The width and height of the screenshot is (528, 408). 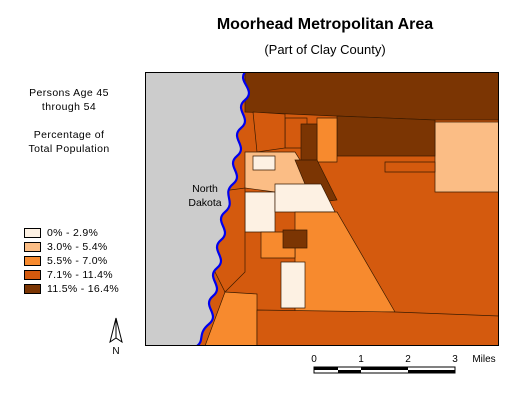 What do you see at coordinates (314, 359) in the screenshot?
I see `scale-tick-label: 0` at bounding box center [314, 359].